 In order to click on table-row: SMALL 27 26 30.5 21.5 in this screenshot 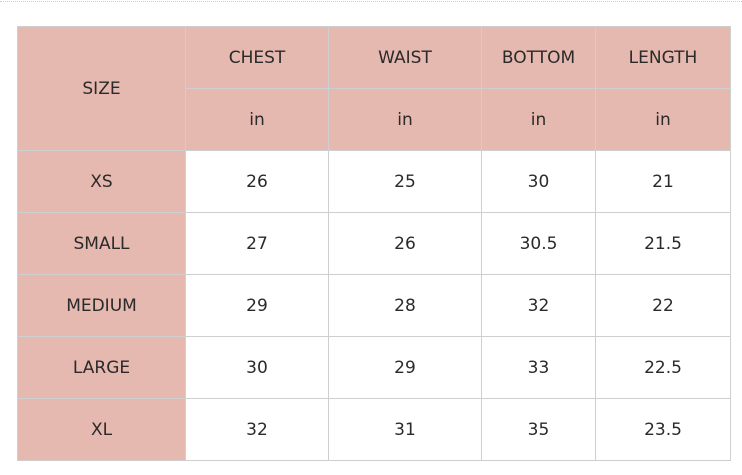, I will do `click(374, 243)`.